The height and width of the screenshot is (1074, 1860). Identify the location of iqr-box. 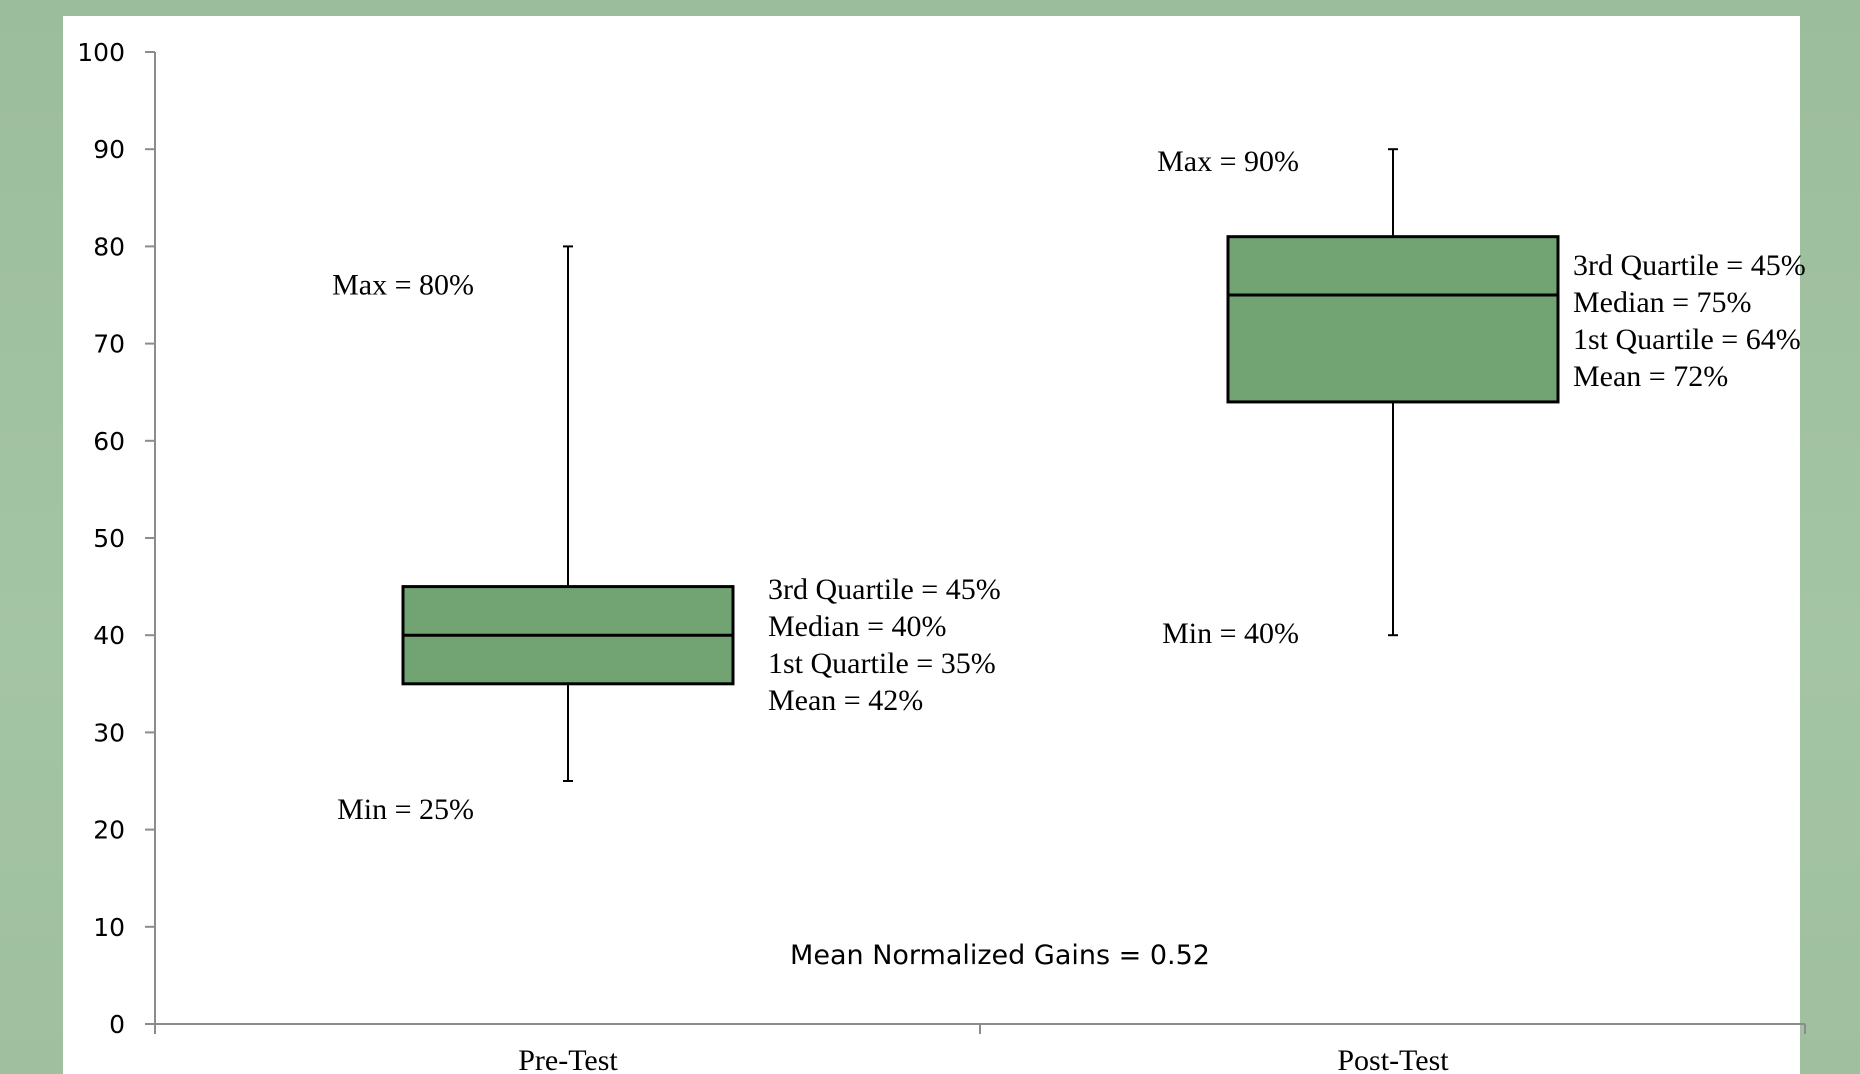
(1393, 319).